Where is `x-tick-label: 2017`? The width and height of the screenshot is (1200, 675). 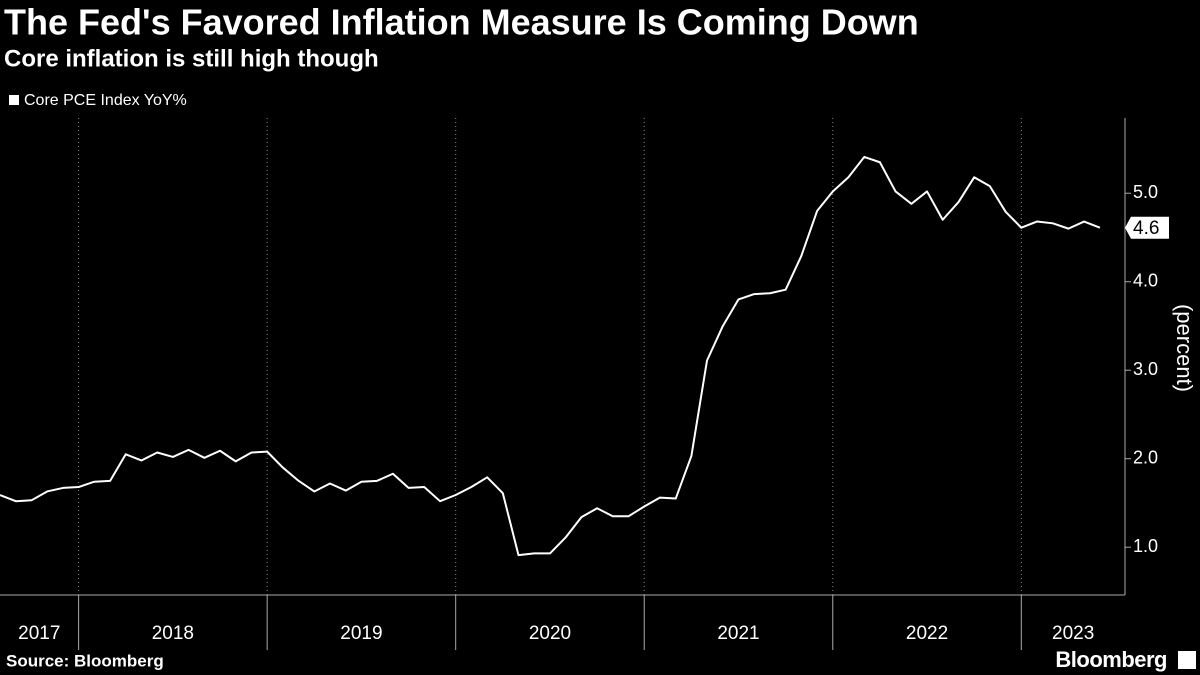
x-tick-label: 2017 is located at coordinates (39, 633).